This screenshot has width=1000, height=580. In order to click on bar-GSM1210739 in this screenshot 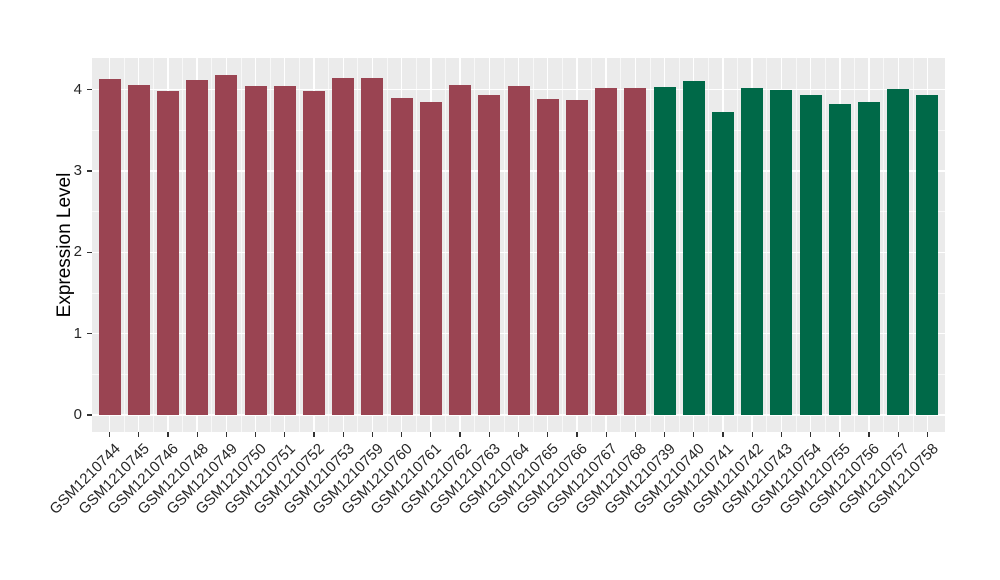, I will do `click(664, 251)`.